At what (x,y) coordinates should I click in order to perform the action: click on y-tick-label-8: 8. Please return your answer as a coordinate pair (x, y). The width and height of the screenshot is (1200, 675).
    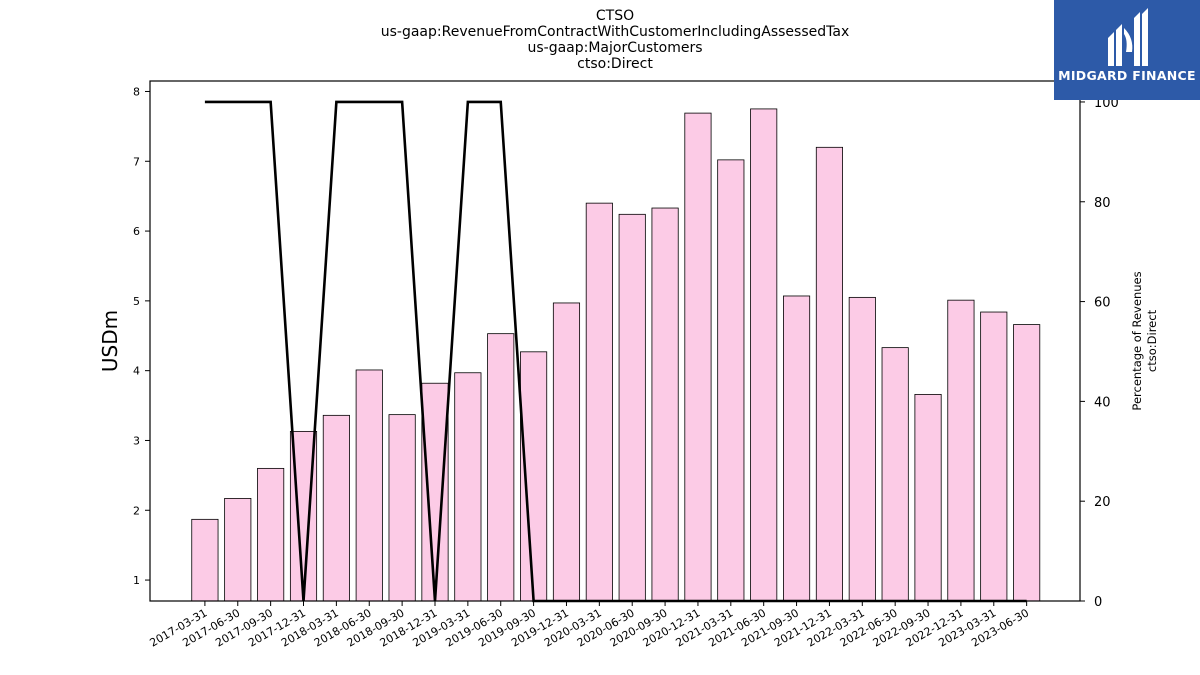
    Looking at the image, I should click on (136, 91).